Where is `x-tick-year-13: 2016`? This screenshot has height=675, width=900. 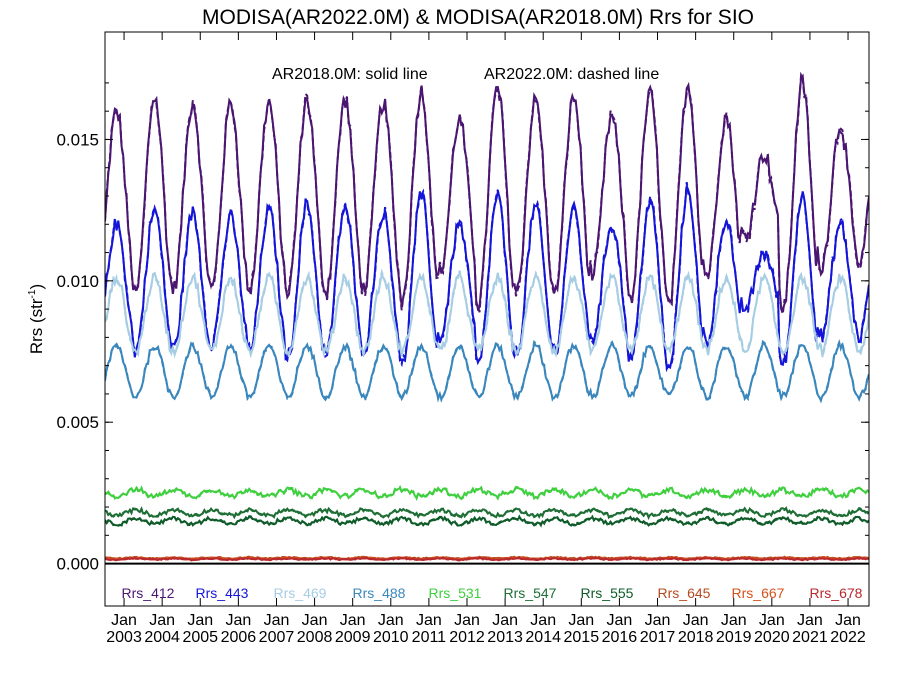 x-tick-year-13: 2016 is located at coordinates (620, 637).